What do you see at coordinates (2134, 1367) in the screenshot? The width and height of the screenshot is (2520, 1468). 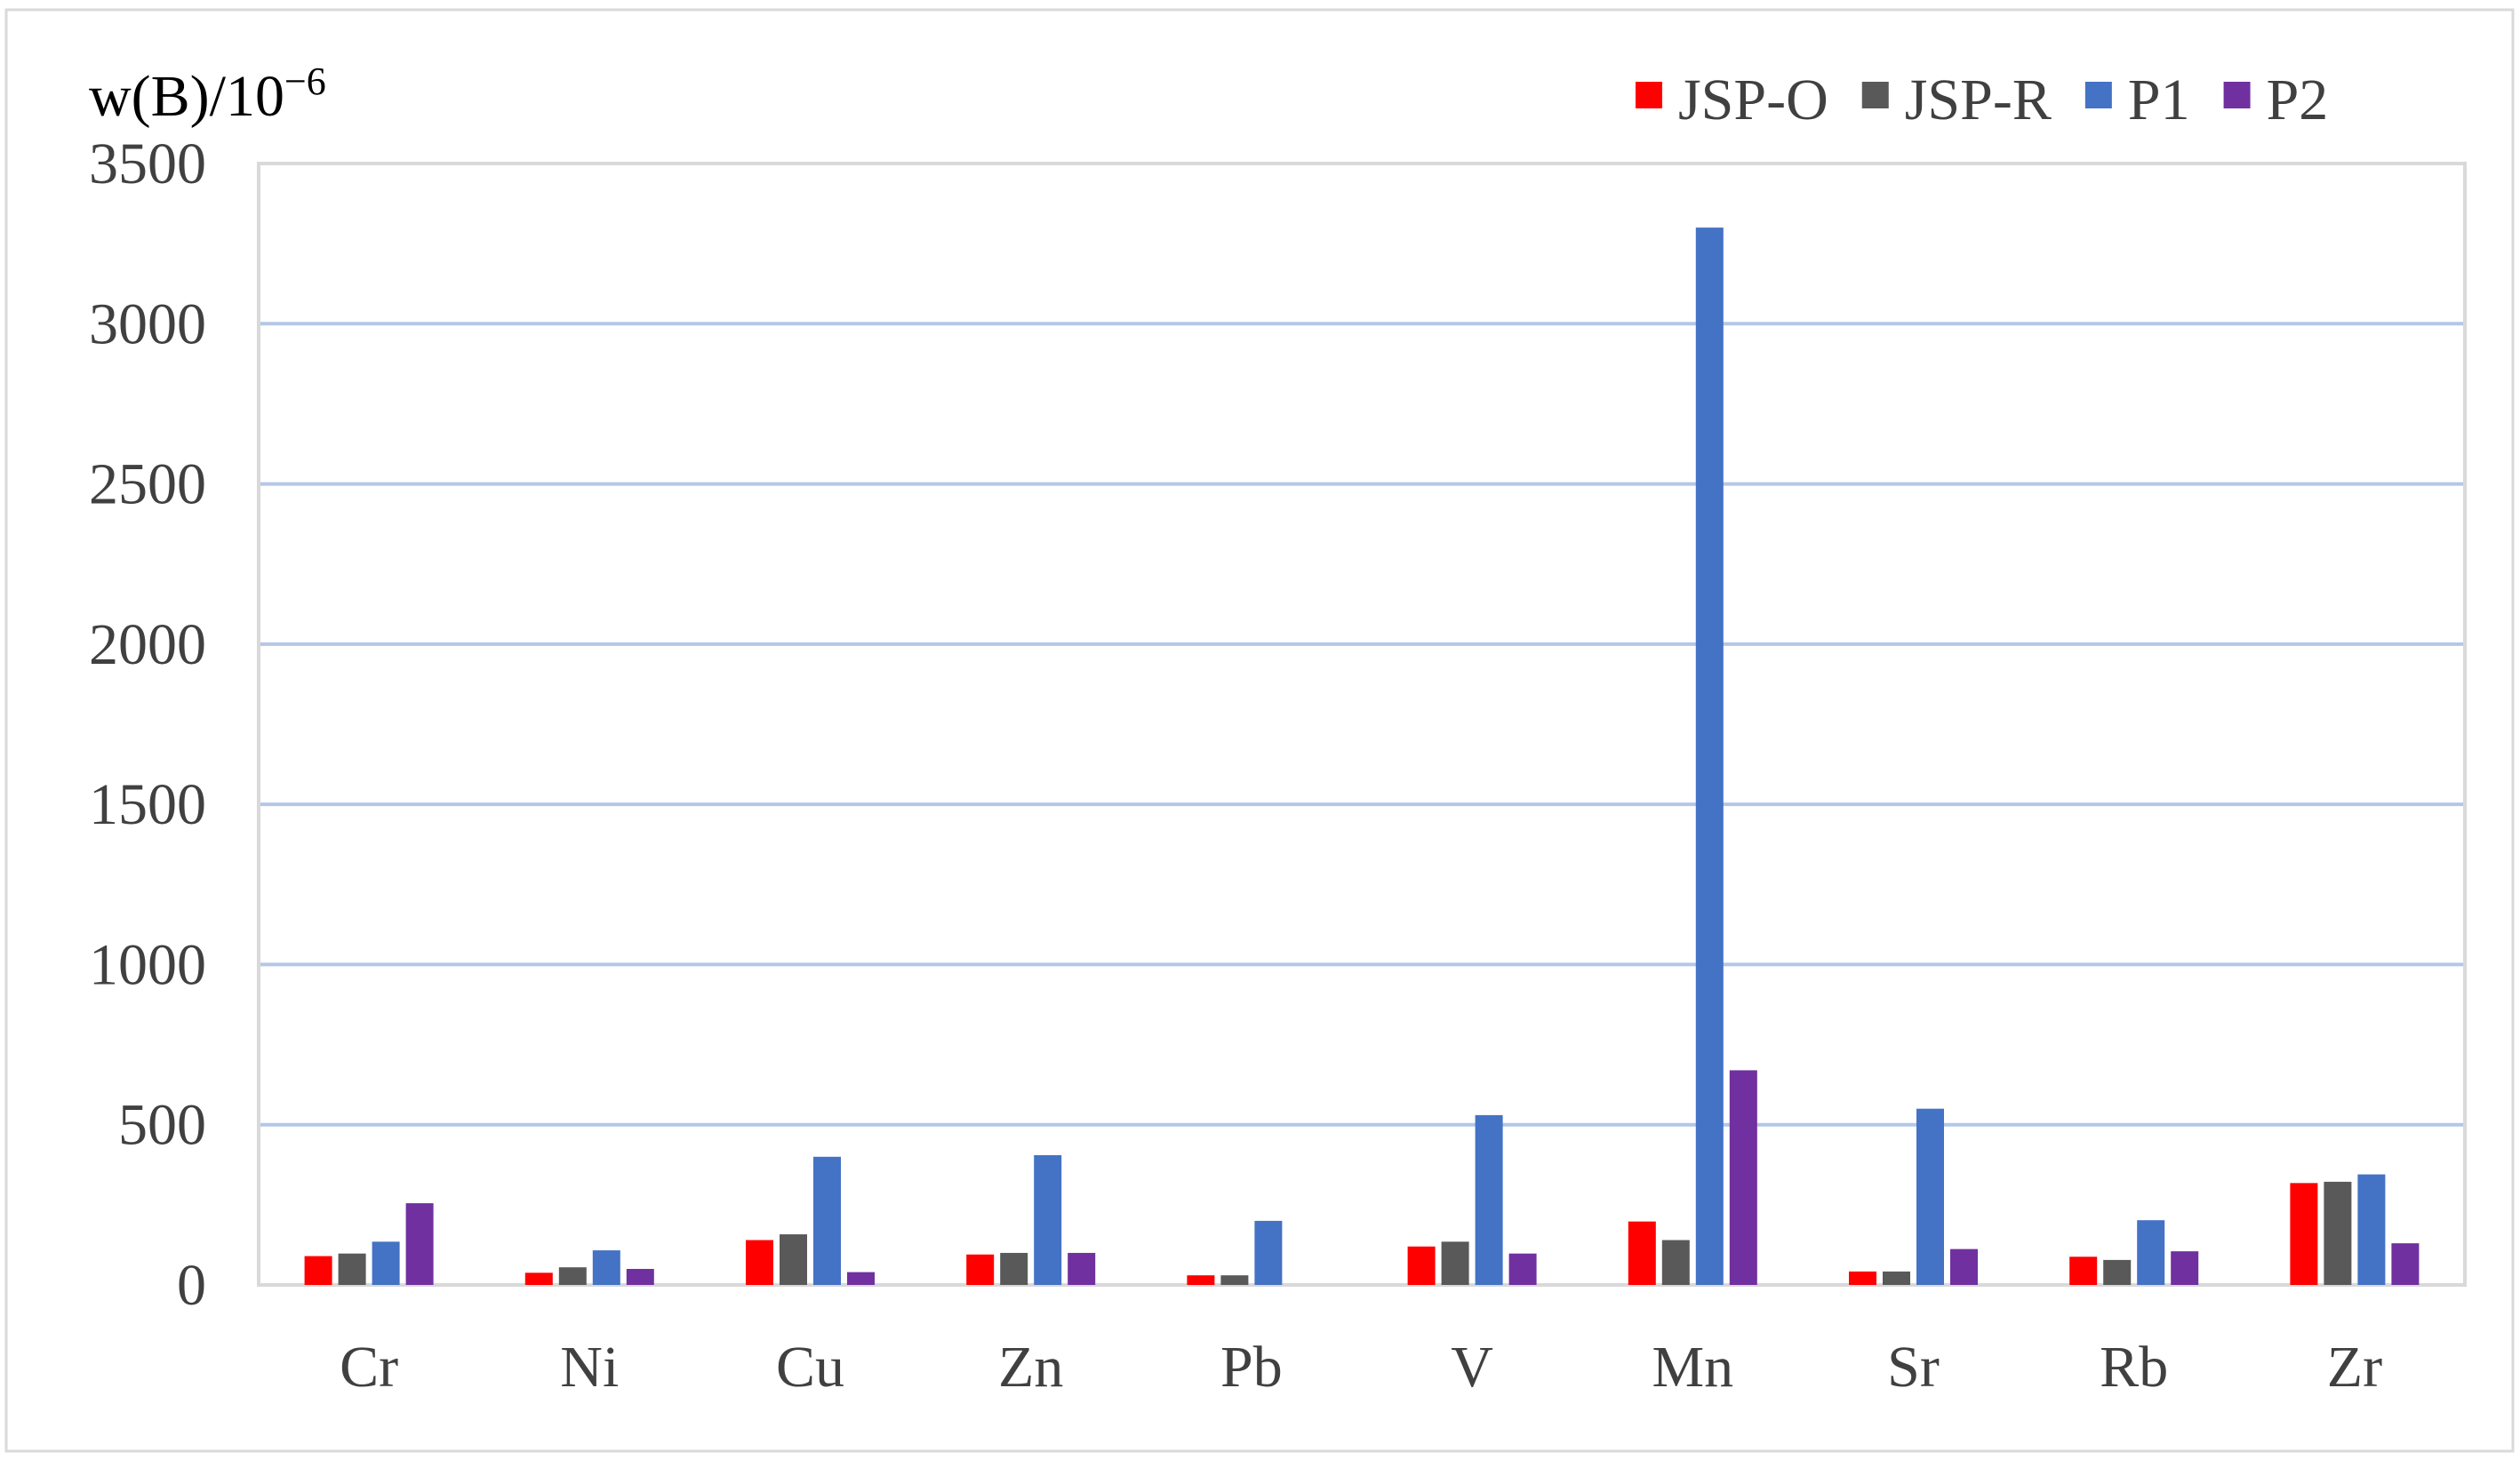 I see `x-tick-label: Rb` at bounding box center [2134, 1367].